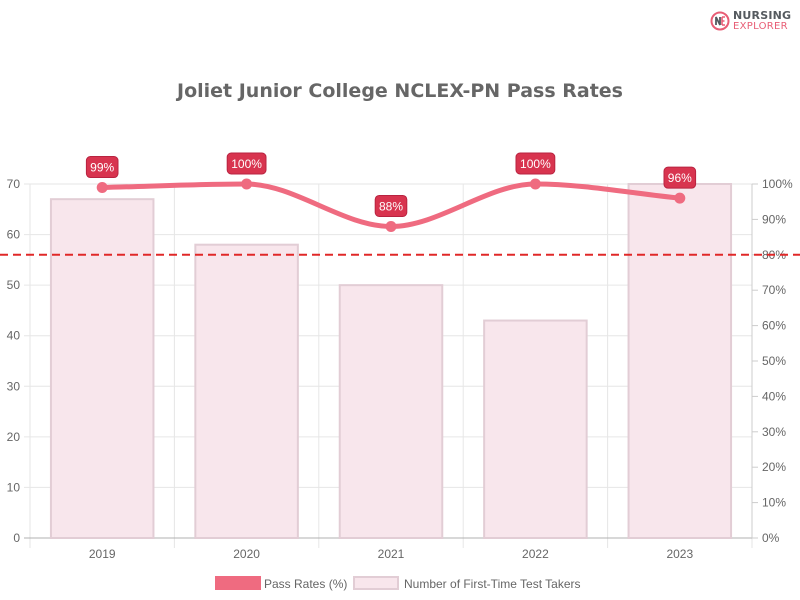 The width and height of the screenshot is (800, 600). What do you see at coordinates (306, 584) in the screenshot?
I see `legend-label-pass-rates: Pass Rates (%)` at bounding box center [306, 584].